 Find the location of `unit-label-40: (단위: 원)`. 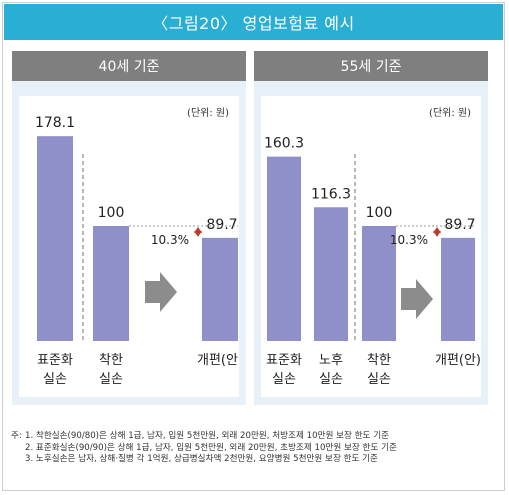

unit-label-40: (단위: 원) is located at coordinates (208, 113).